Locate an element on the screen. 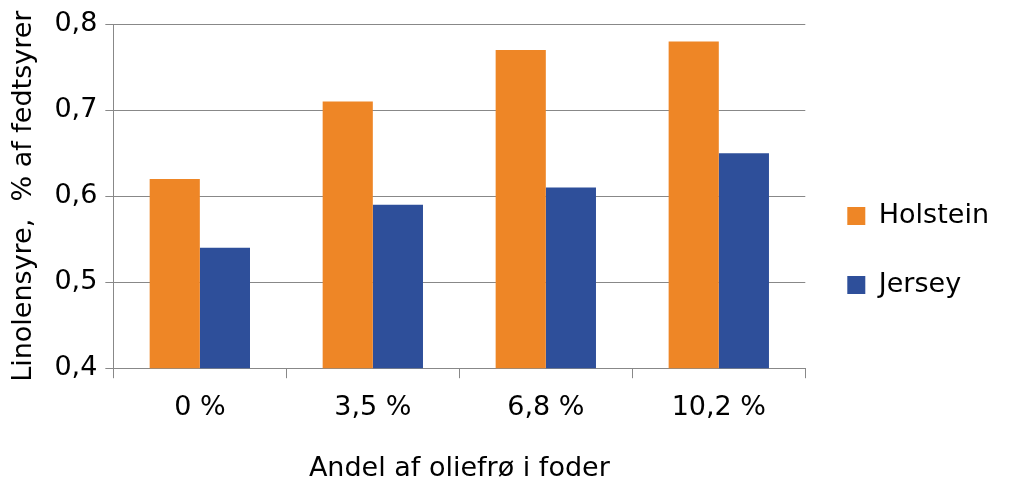 The image size is (1009, 493). x-axis-title: Andel af oliefrø i foder is located at coordinates (459, 466).